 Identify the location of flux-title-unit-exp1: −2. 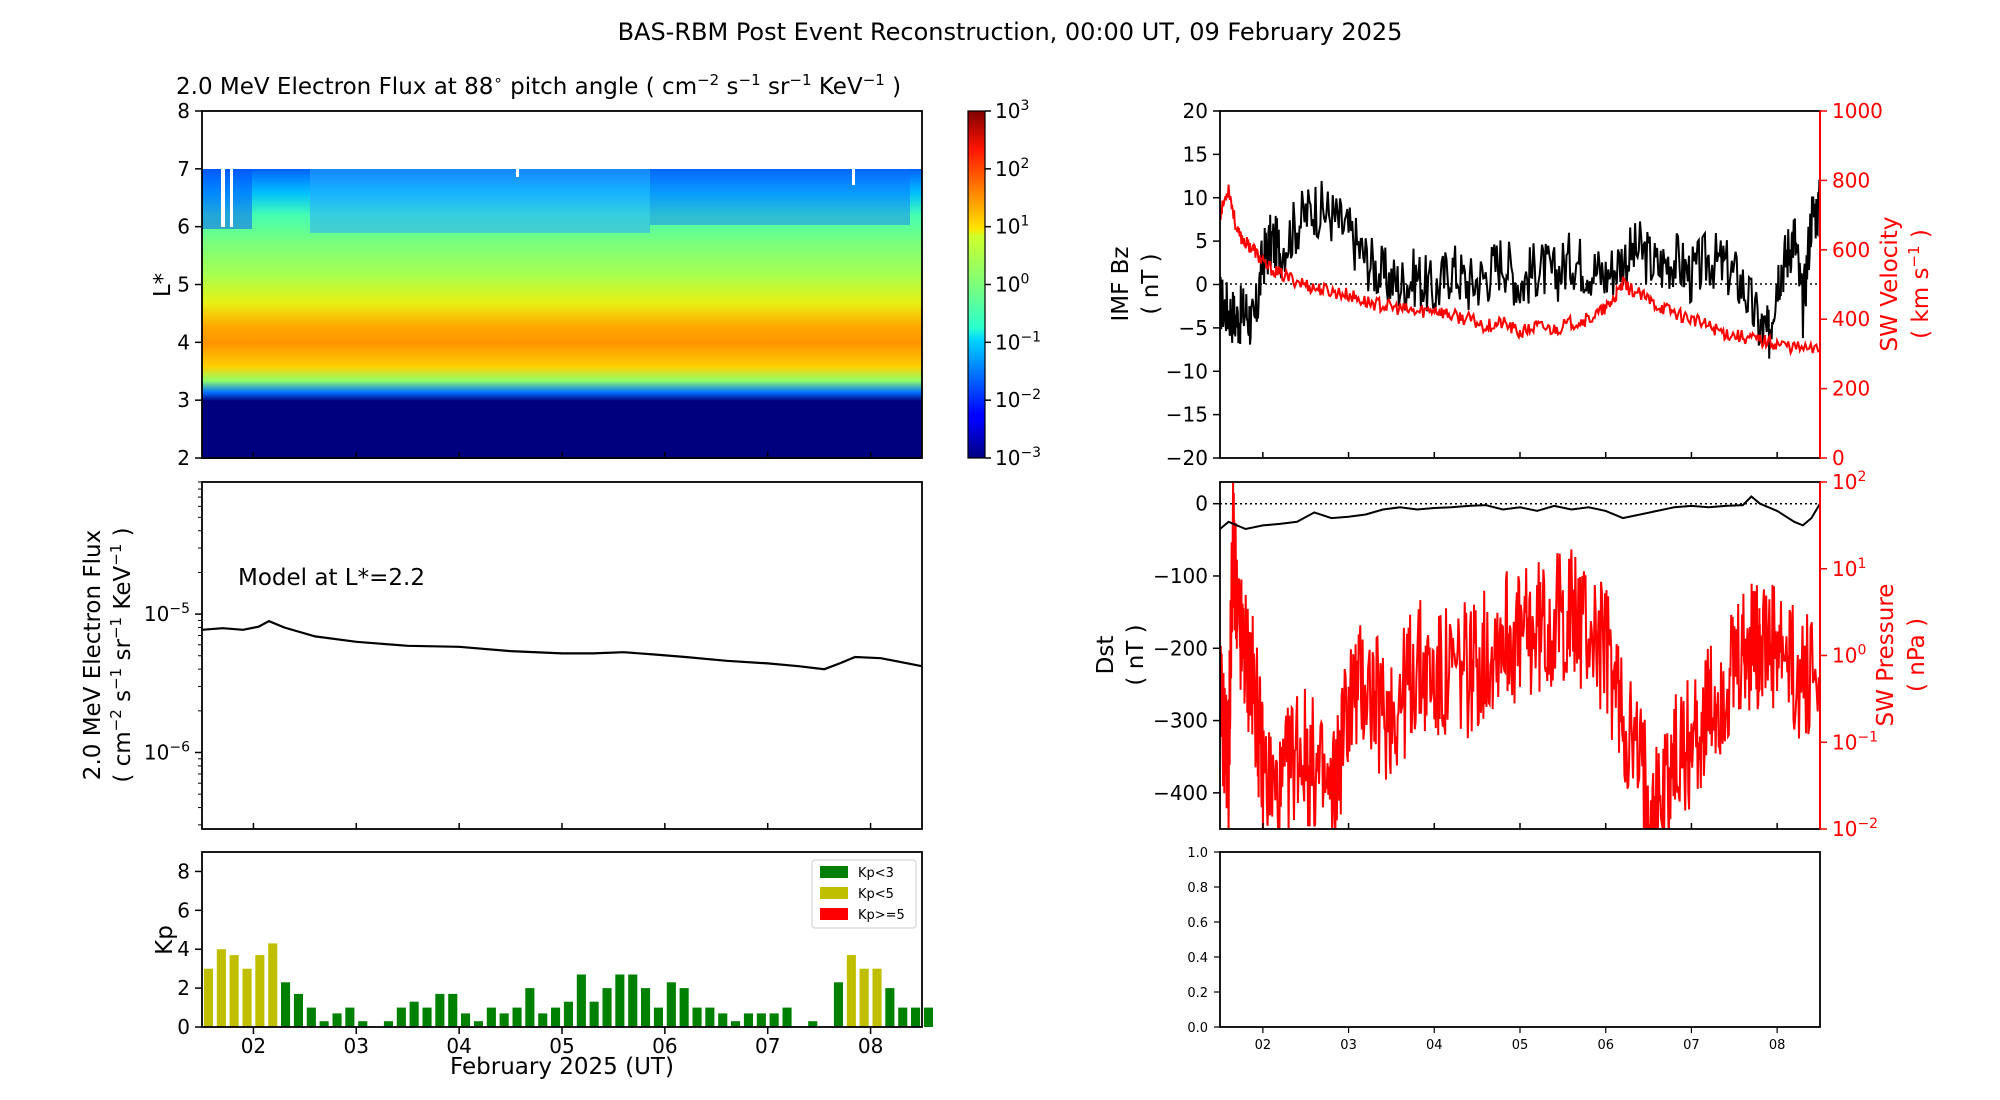
(708, 80).